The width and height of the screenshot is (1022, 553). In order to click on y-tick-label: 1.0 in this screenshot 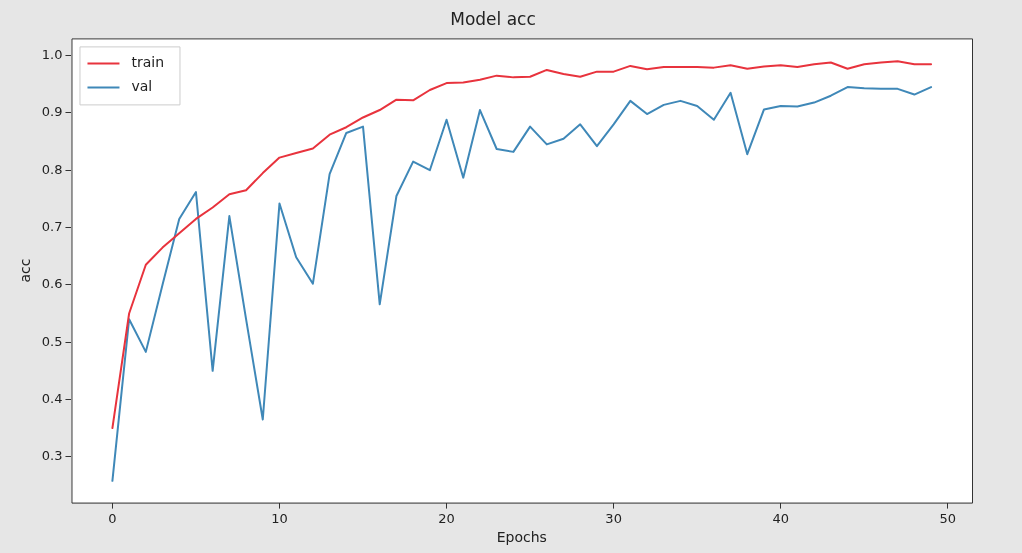, I will do `click(52, 54)`.